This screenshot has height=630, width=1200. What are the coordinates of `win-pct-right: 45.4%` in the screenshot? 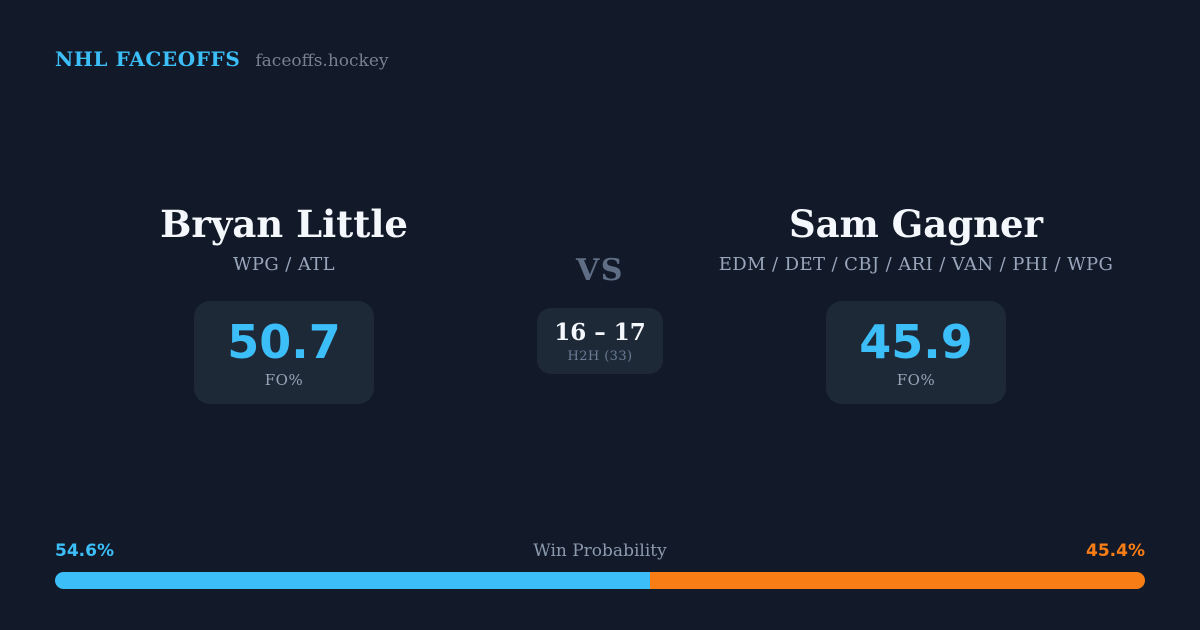 It's located at (1115, 551).